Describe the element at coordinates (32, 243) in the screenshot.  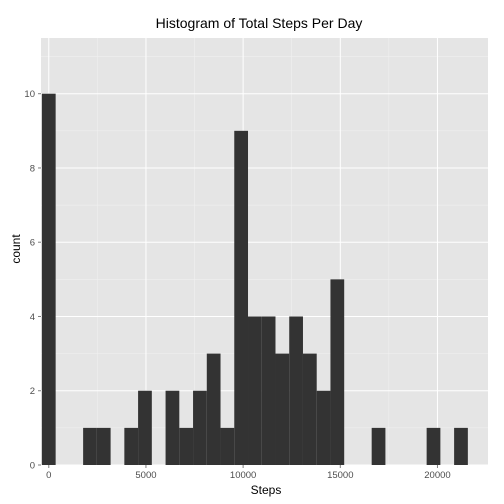
I see `y-tick-label: 6` at that location.